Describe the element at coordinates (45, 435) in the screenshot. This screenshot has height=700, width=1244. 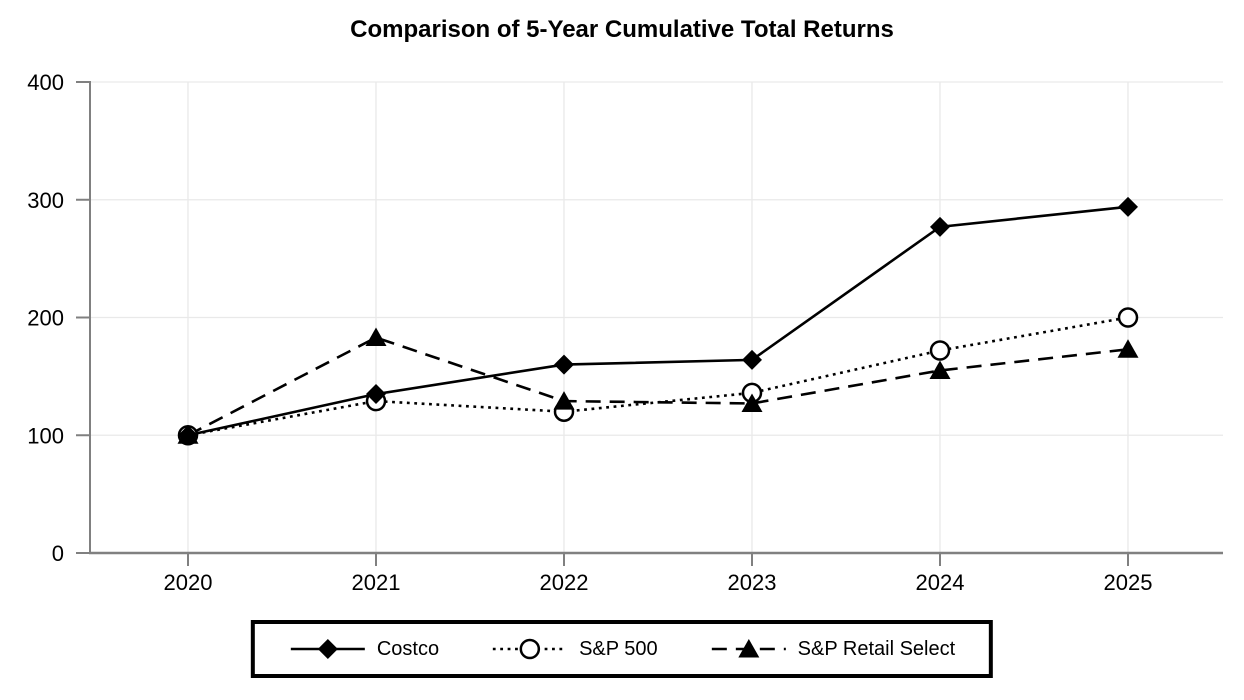
I see `y-axis-tick-label: 100` at that location.